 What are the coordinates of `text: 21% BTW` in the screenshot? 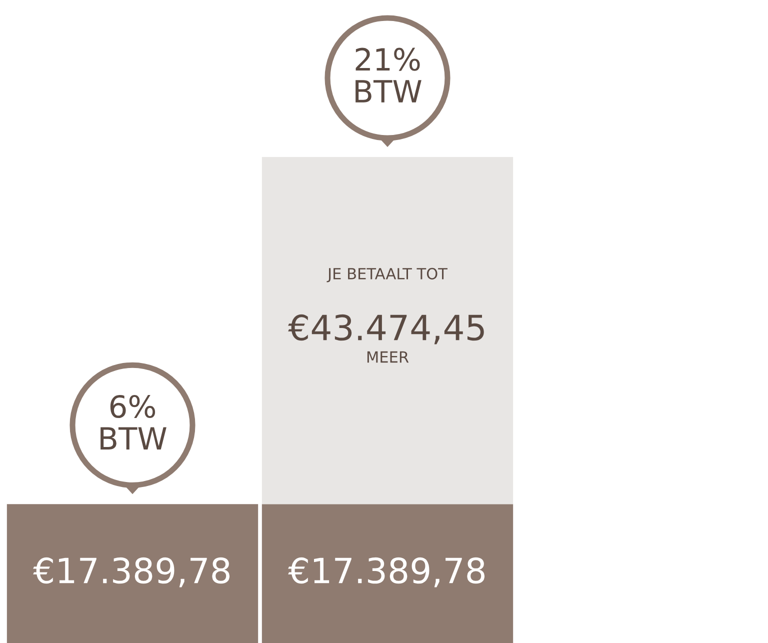 It's located at (389, 75).